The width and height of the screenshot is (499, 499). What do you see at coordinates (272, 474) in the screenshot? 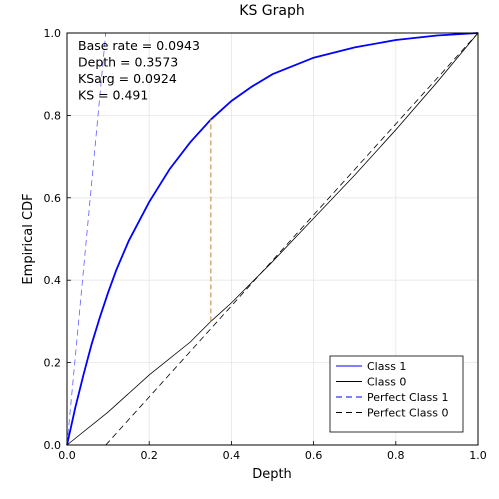
I see `x-axis-label: Depth` at bounding box center [272, 474].